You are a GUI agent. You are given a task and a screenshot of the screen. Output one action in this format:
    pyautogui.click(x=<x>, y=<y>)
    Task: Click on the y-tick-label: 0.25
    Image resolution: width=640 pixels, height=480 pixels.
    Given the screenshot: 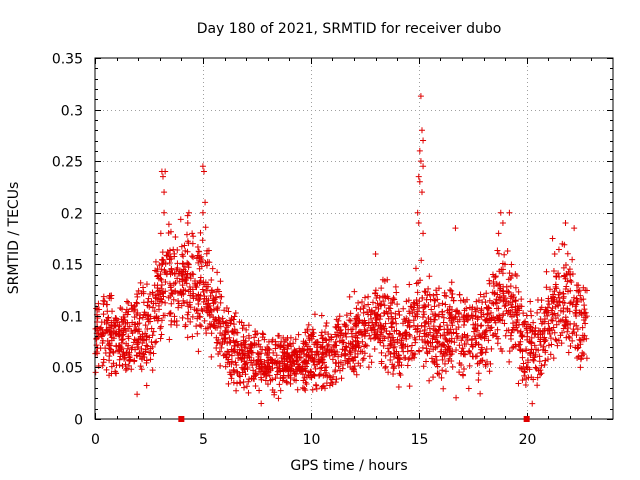 What is the action you would take?
    pyautogui.click(x=67, y=163)
    